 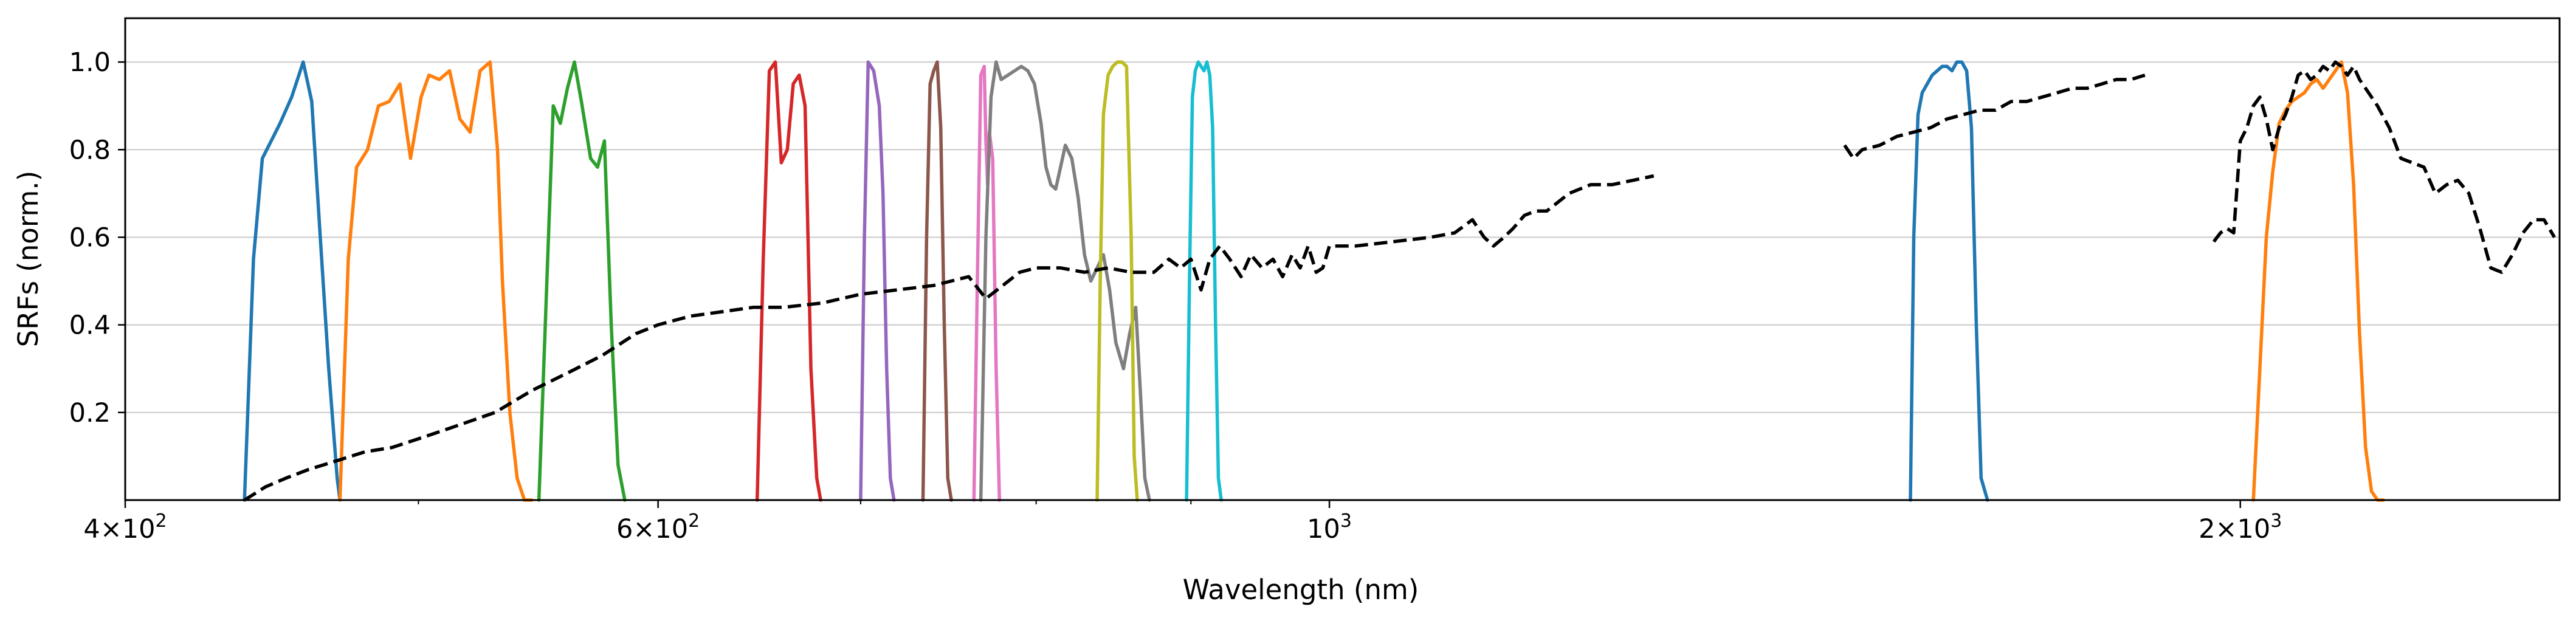 I want to click on x-tick-label: 4×10², so click(x=125, y=527).